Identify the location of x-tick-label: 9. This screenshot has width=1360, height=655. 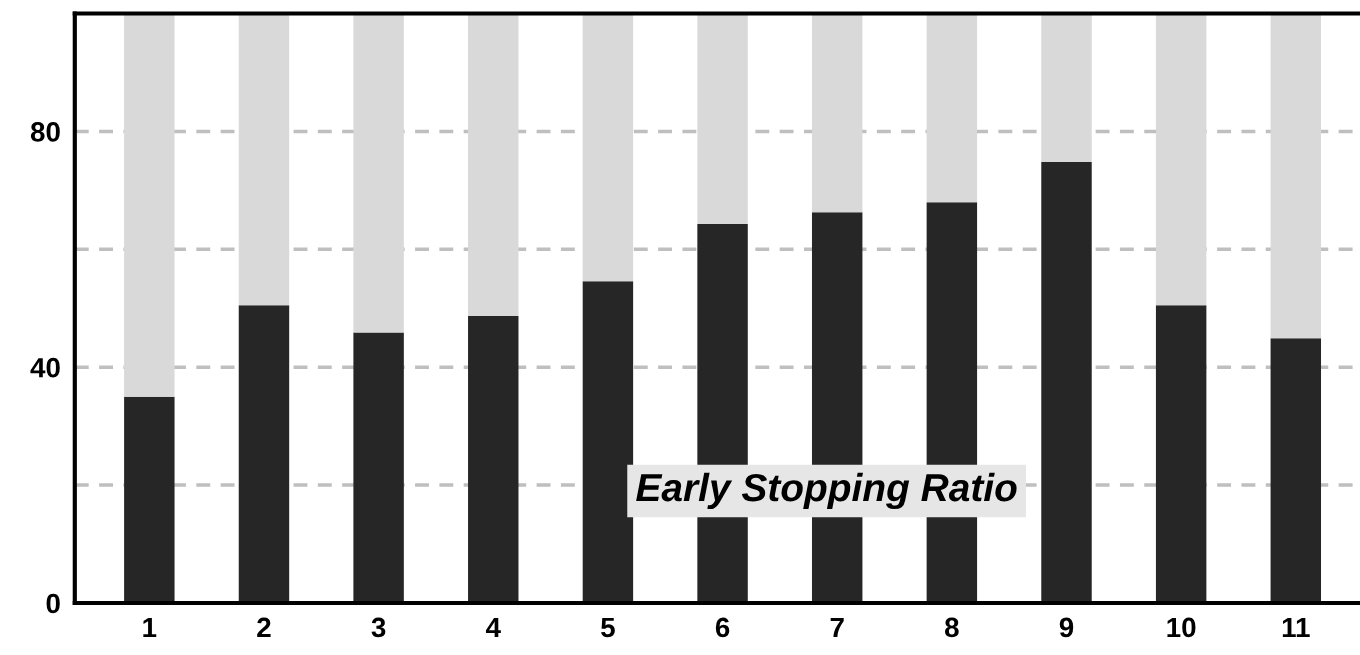
(1066, 627).